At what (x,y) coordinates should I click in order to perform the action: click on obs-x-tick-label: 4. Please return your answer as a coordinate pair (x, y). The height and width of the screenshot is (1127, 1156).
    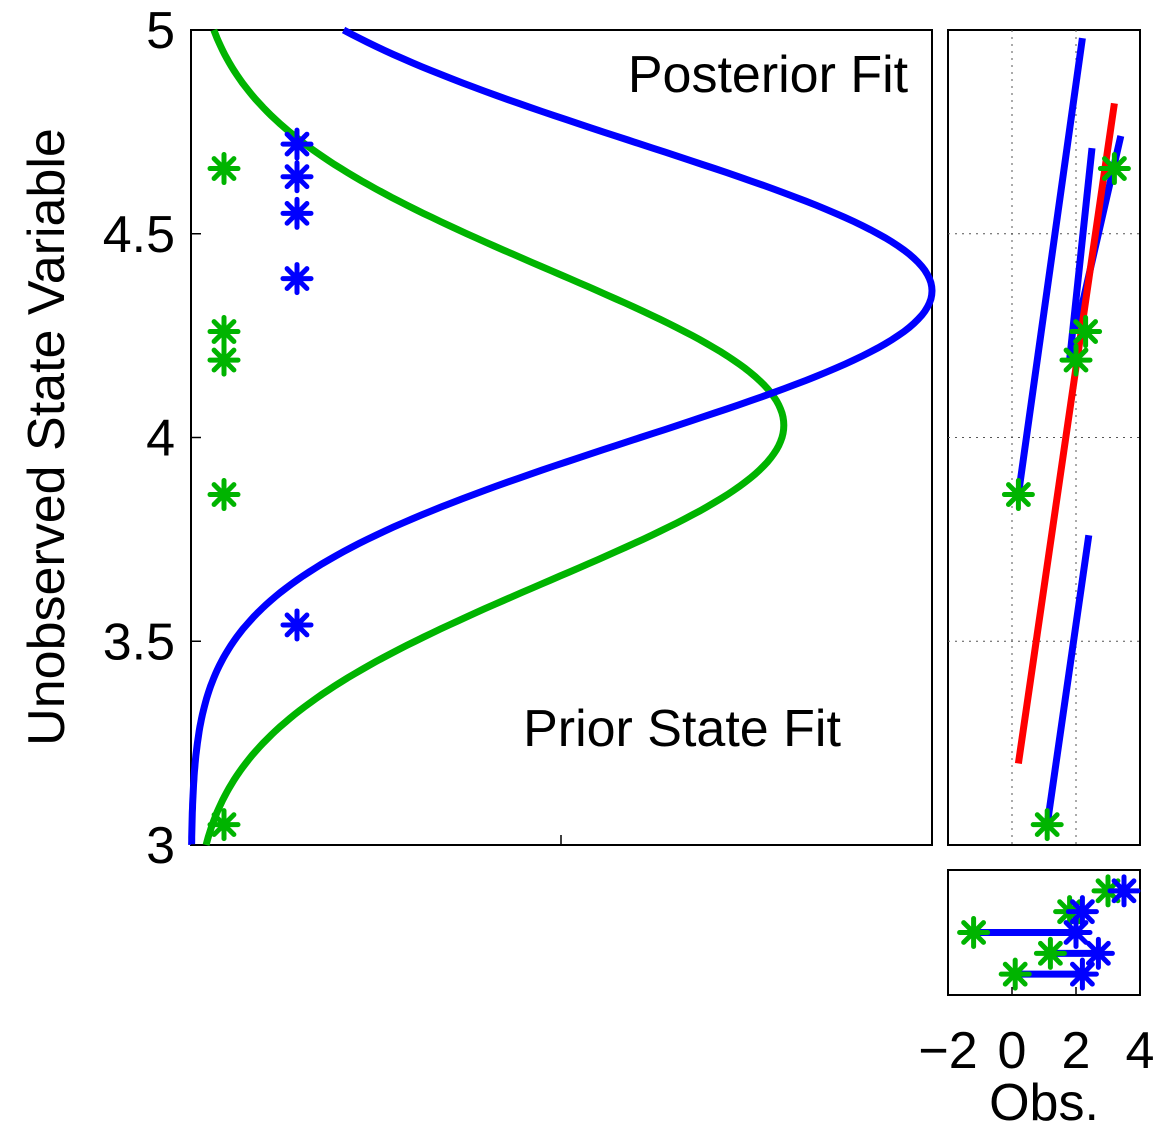
    Looking at the image, I should click on (1140, 1051).